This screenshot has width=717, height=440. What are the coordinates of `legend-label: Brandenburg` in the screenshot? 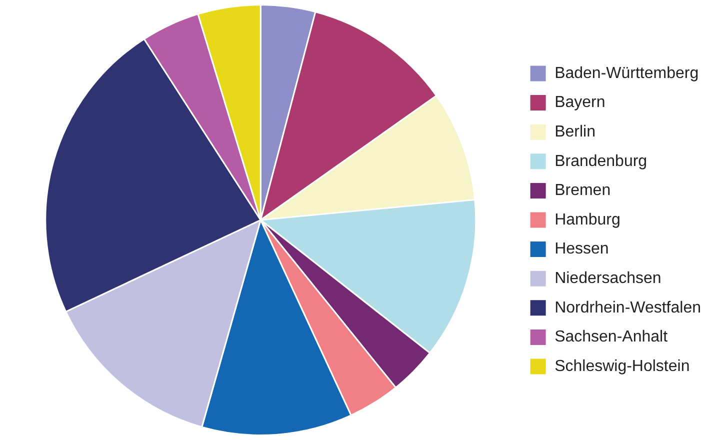 It's located at (601, 161).